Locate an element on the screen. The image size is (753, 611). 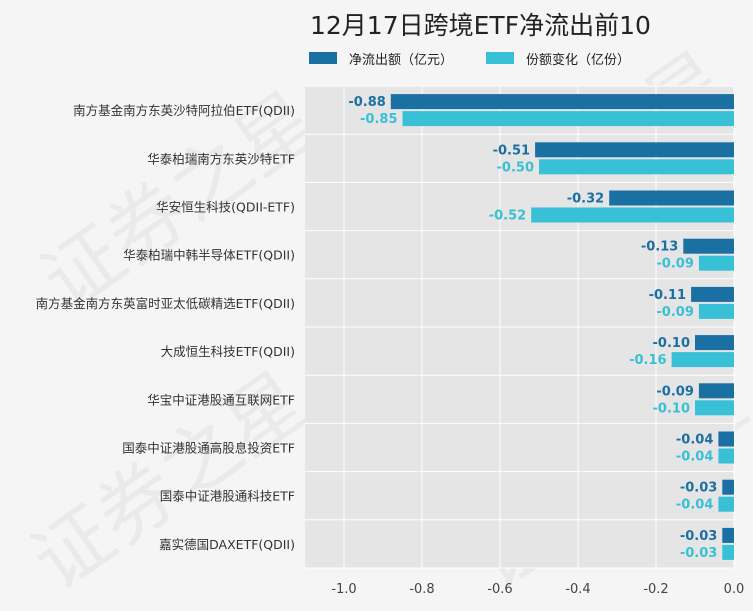
data-label: -0.52 is located at coordinates (507, 216).